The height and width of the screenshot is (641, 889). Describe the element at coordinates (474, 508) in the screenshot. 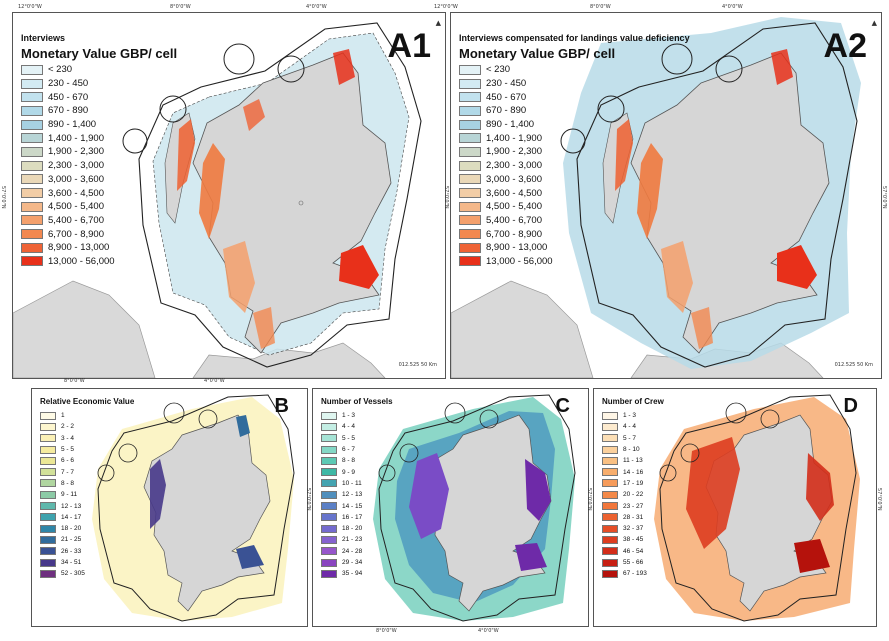

I see `c-map` at that location.